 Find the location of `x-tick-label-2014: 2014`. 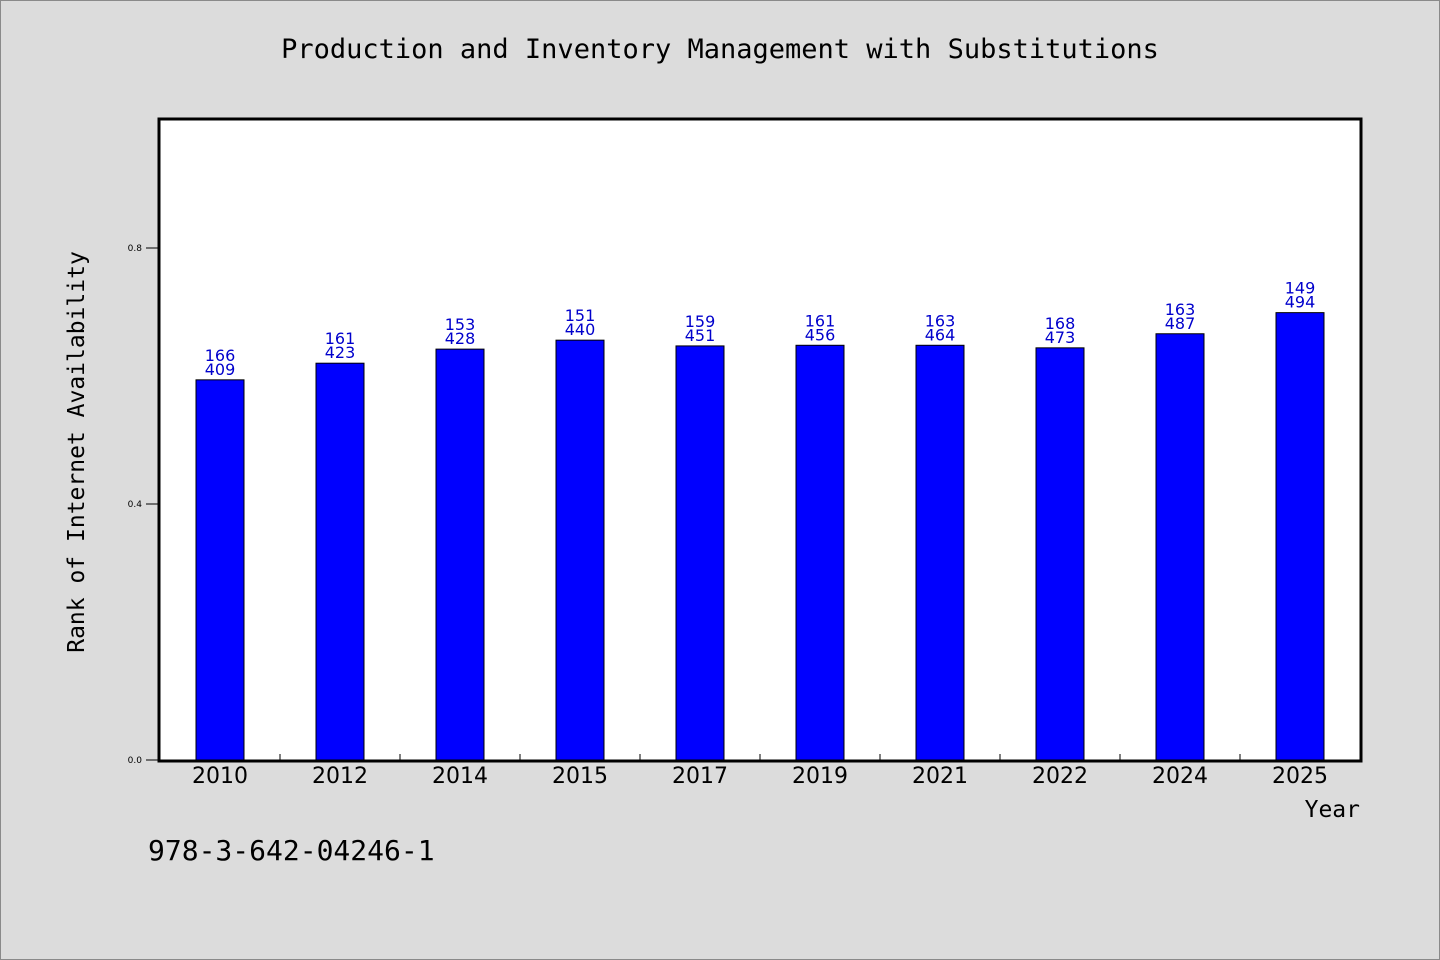

x-tick-label-2014: 2014 is located at coordinates (460, 776).